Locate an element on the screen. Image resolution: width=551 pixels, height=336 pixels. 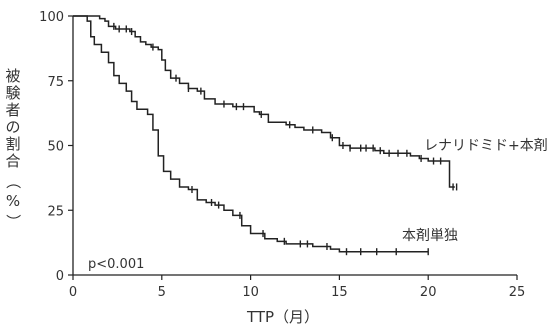
y-tick-label: 50 is located at coordinates (55, 147).